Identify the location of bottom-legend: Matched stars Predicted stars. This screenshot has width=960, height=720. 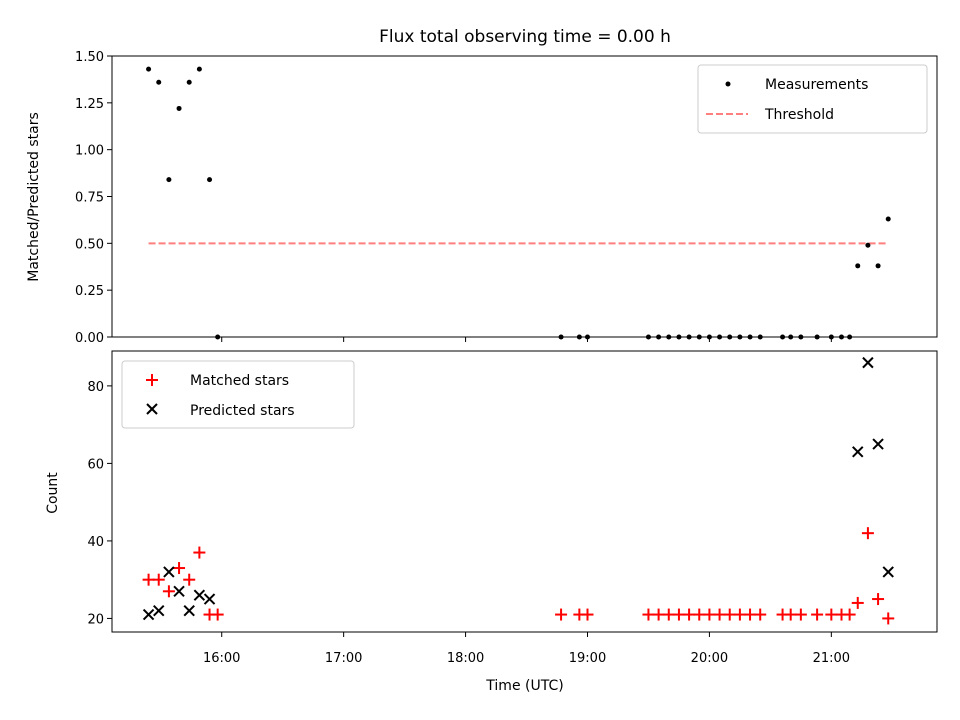
(238, 394).